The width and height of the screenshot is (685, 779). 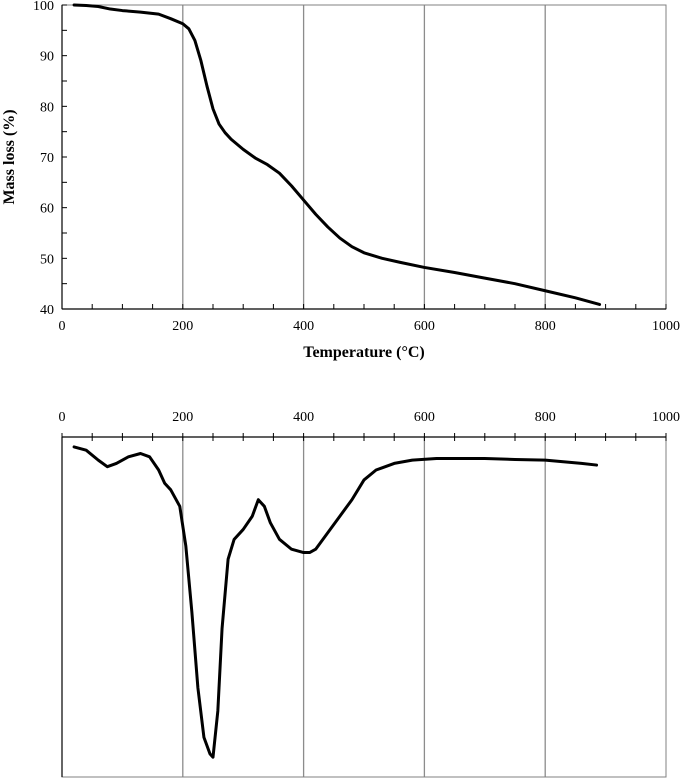 I want to click on tga-x-tick-label: 0, so click(x=62, y=326).